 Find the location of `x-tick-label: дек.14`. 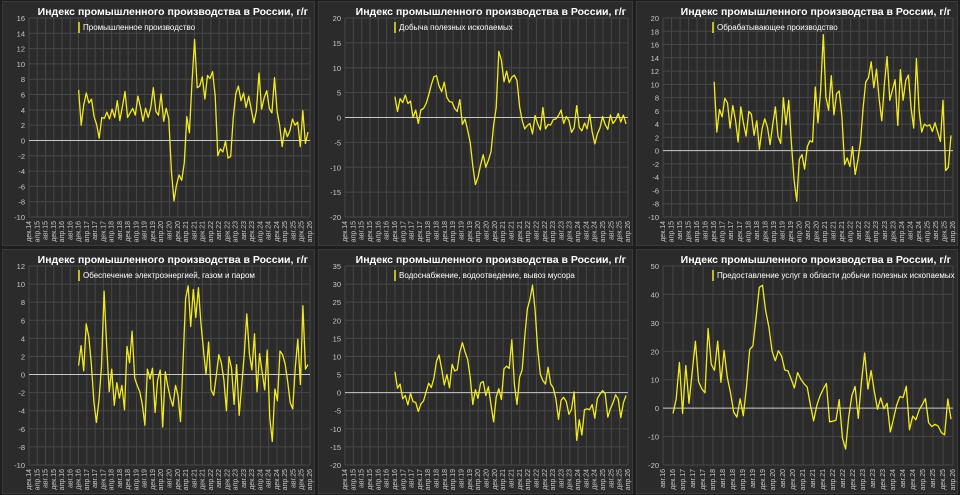

x-tick-label: дек.14 is located at coordinates (29, 231).